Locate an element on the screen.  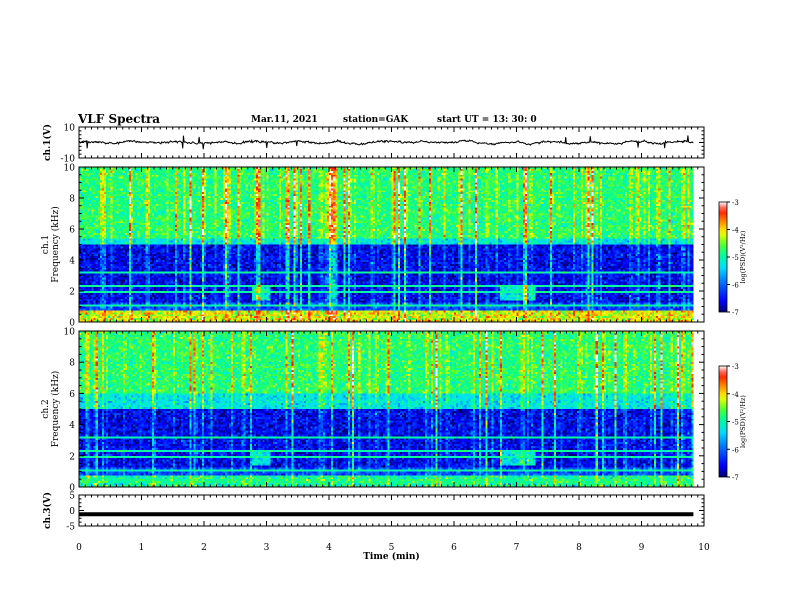
x-tick-label: 2 is located at coordinates (204, 548).